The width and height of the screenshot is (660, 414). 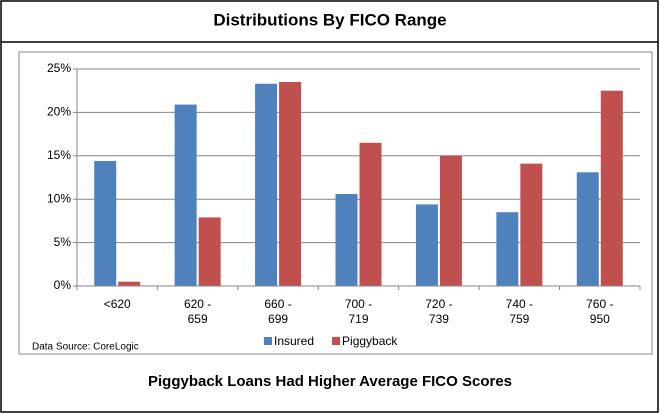 I want to click on legend-label: Piggyback, so click(x=370, y=341).